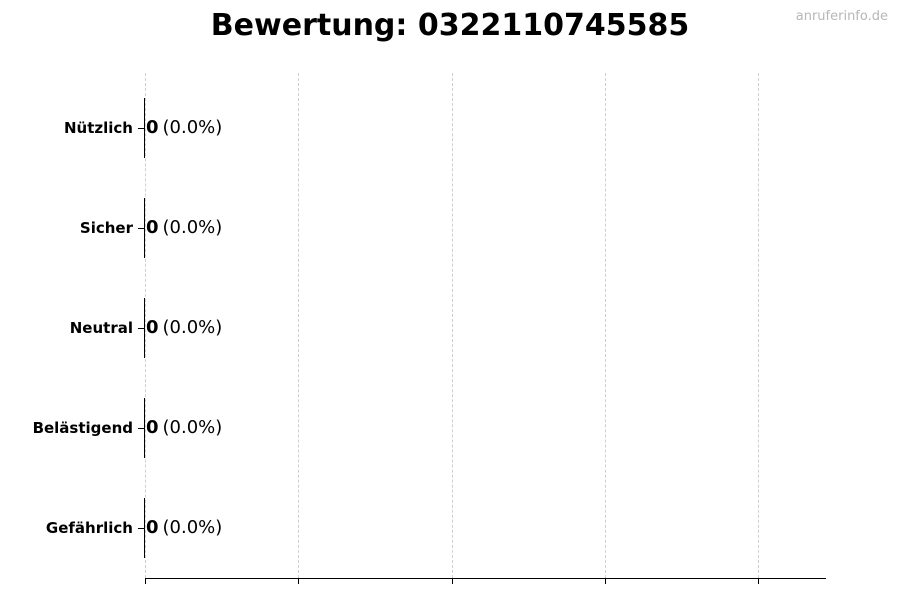 This screenshot has height=600, width=900. What do you see at coordinates (152, 327) in the screenshot?
I see `bar-value-neutral: 0` at bounding box center [152, 327].